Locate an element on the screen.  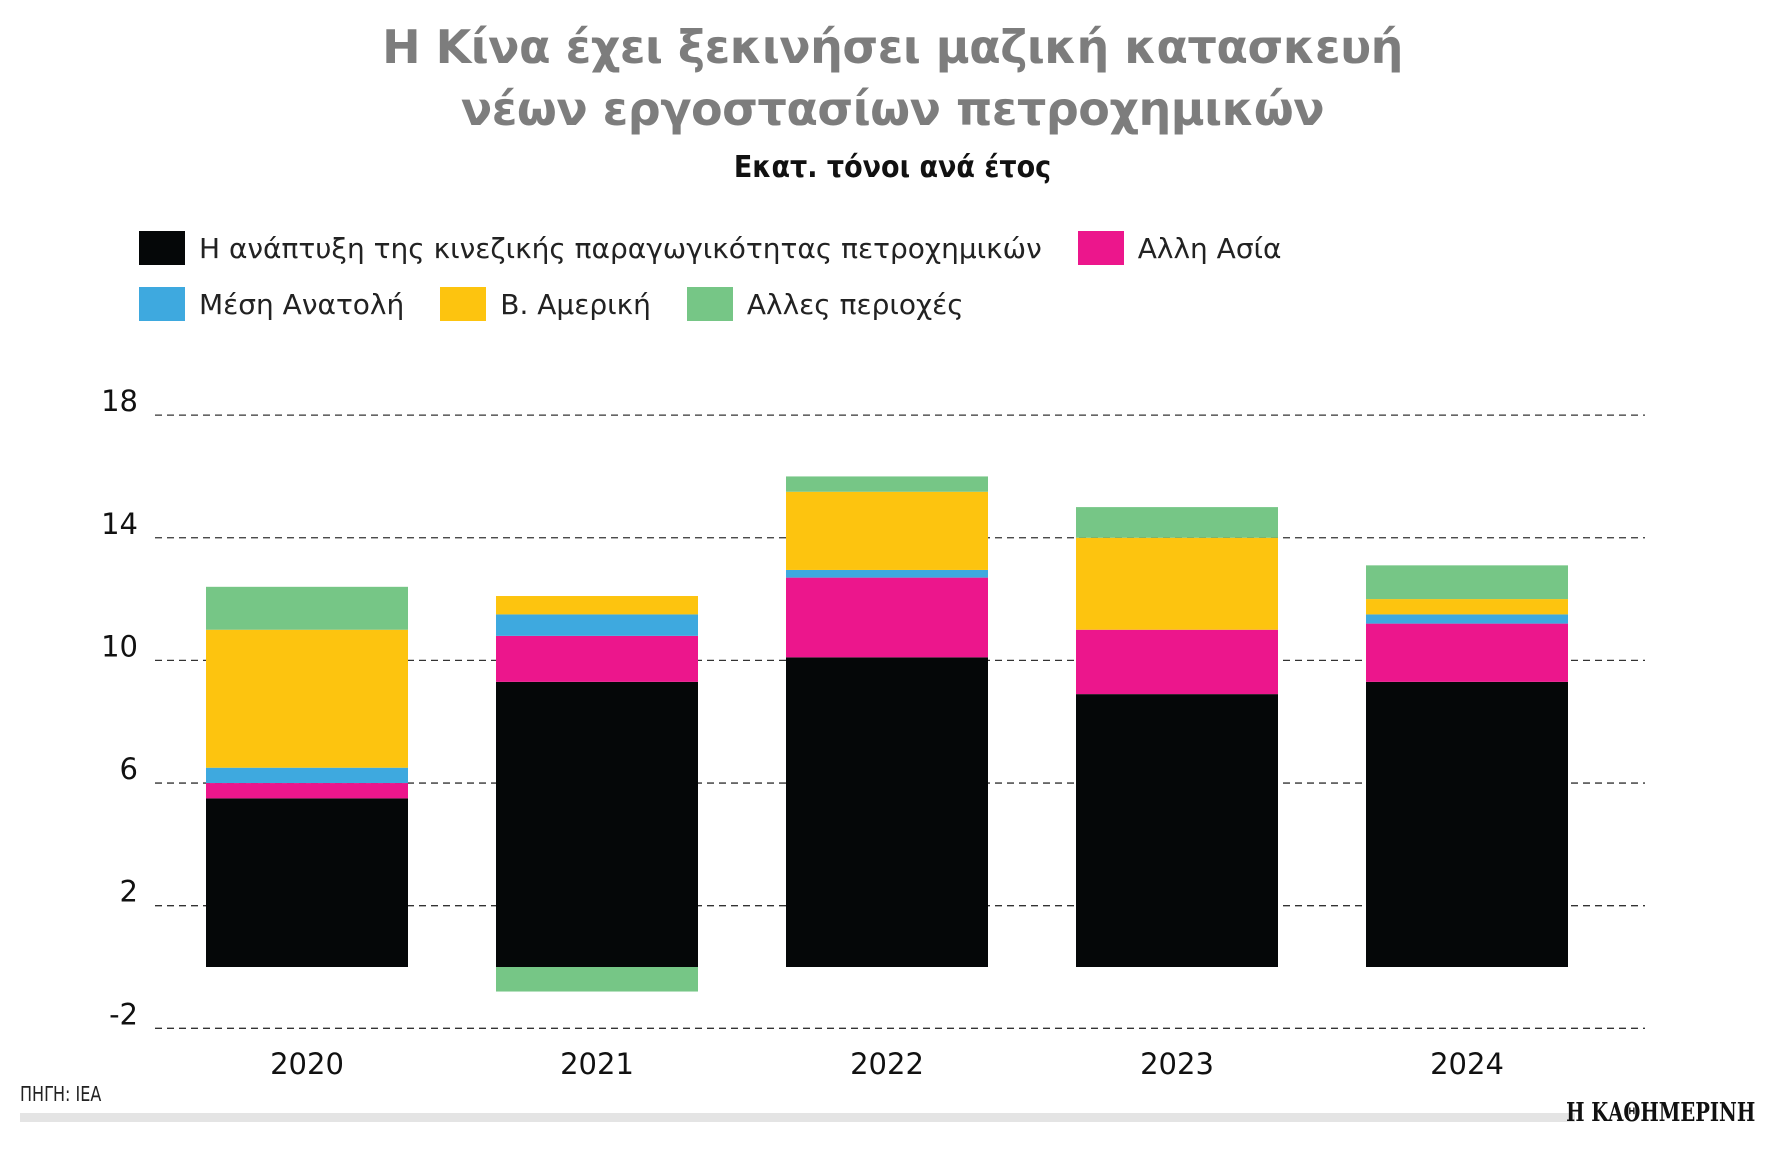
bar-segment-2022-s3 is located at coordinates (887, 530).